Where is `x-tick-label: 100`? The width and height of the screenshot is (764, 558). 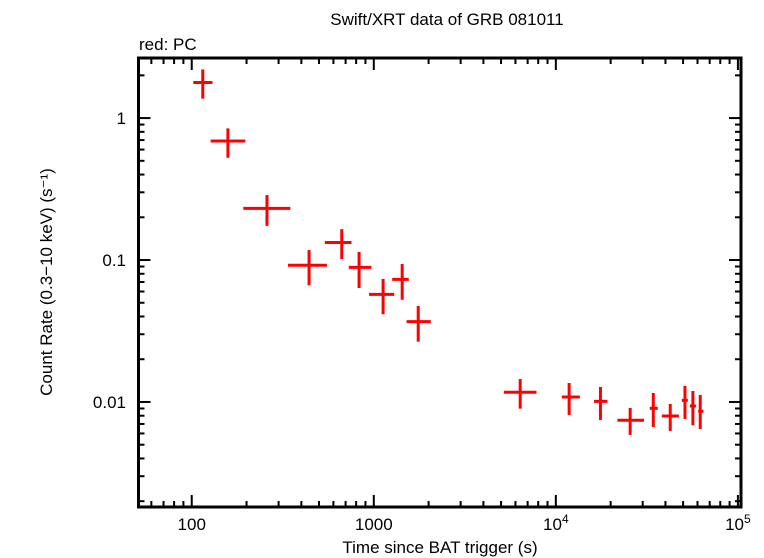
x-tick-label: 100 is located at coordinates (192, 524).